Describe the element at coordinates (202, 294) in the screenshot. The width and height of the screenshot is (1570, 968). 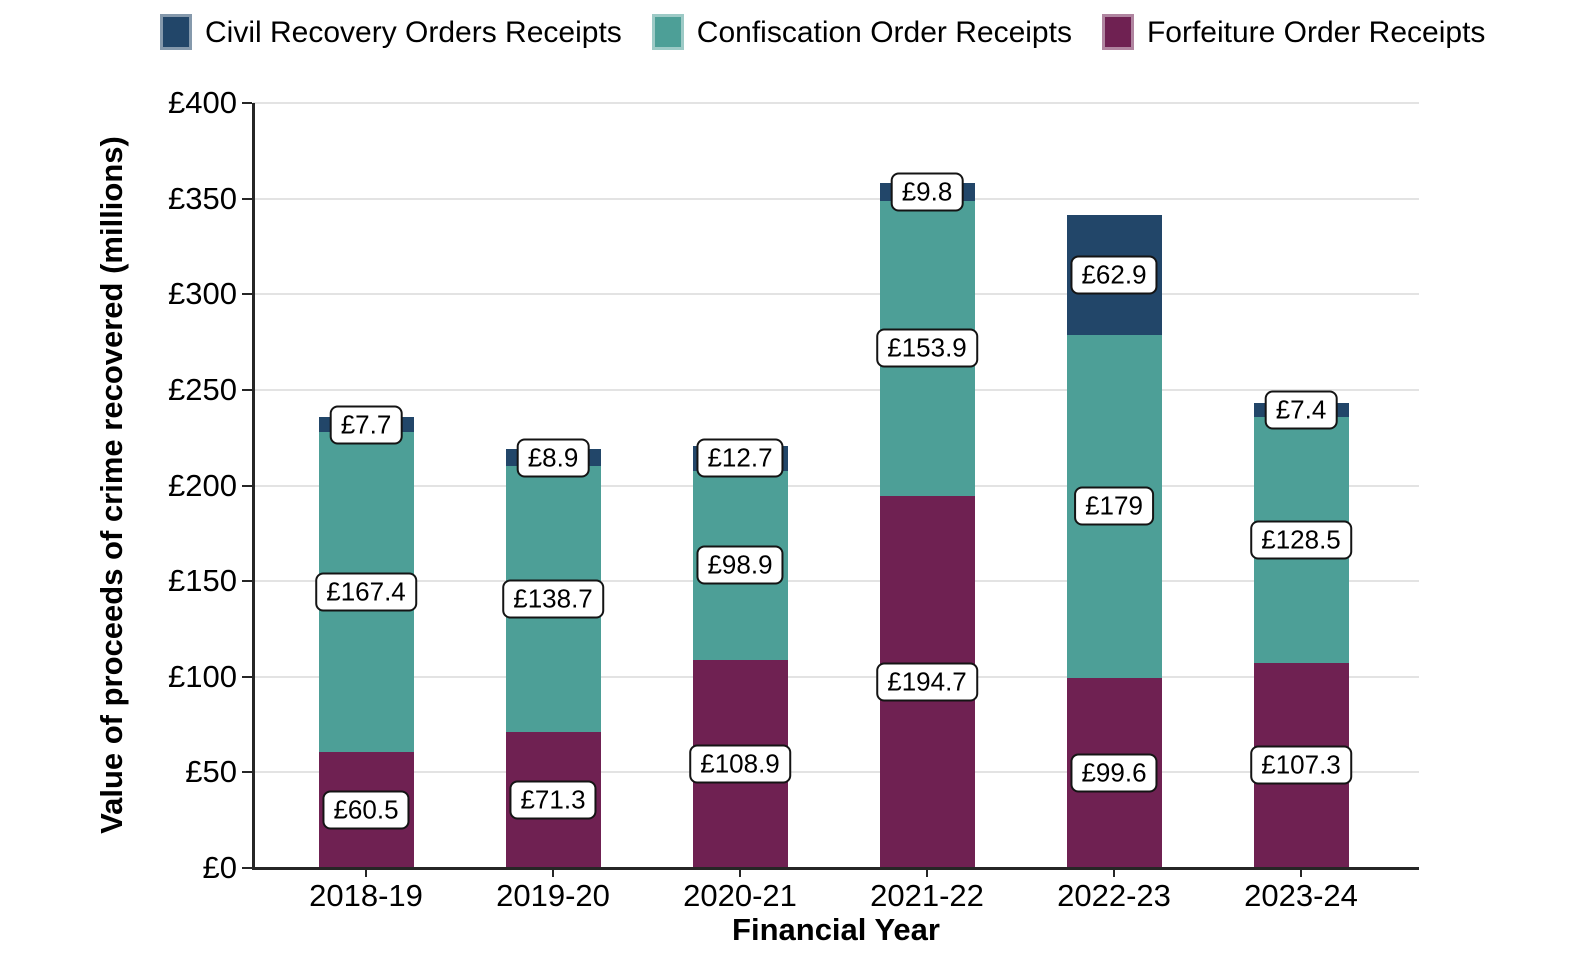
I see `y-tick-label: £300` at that location.